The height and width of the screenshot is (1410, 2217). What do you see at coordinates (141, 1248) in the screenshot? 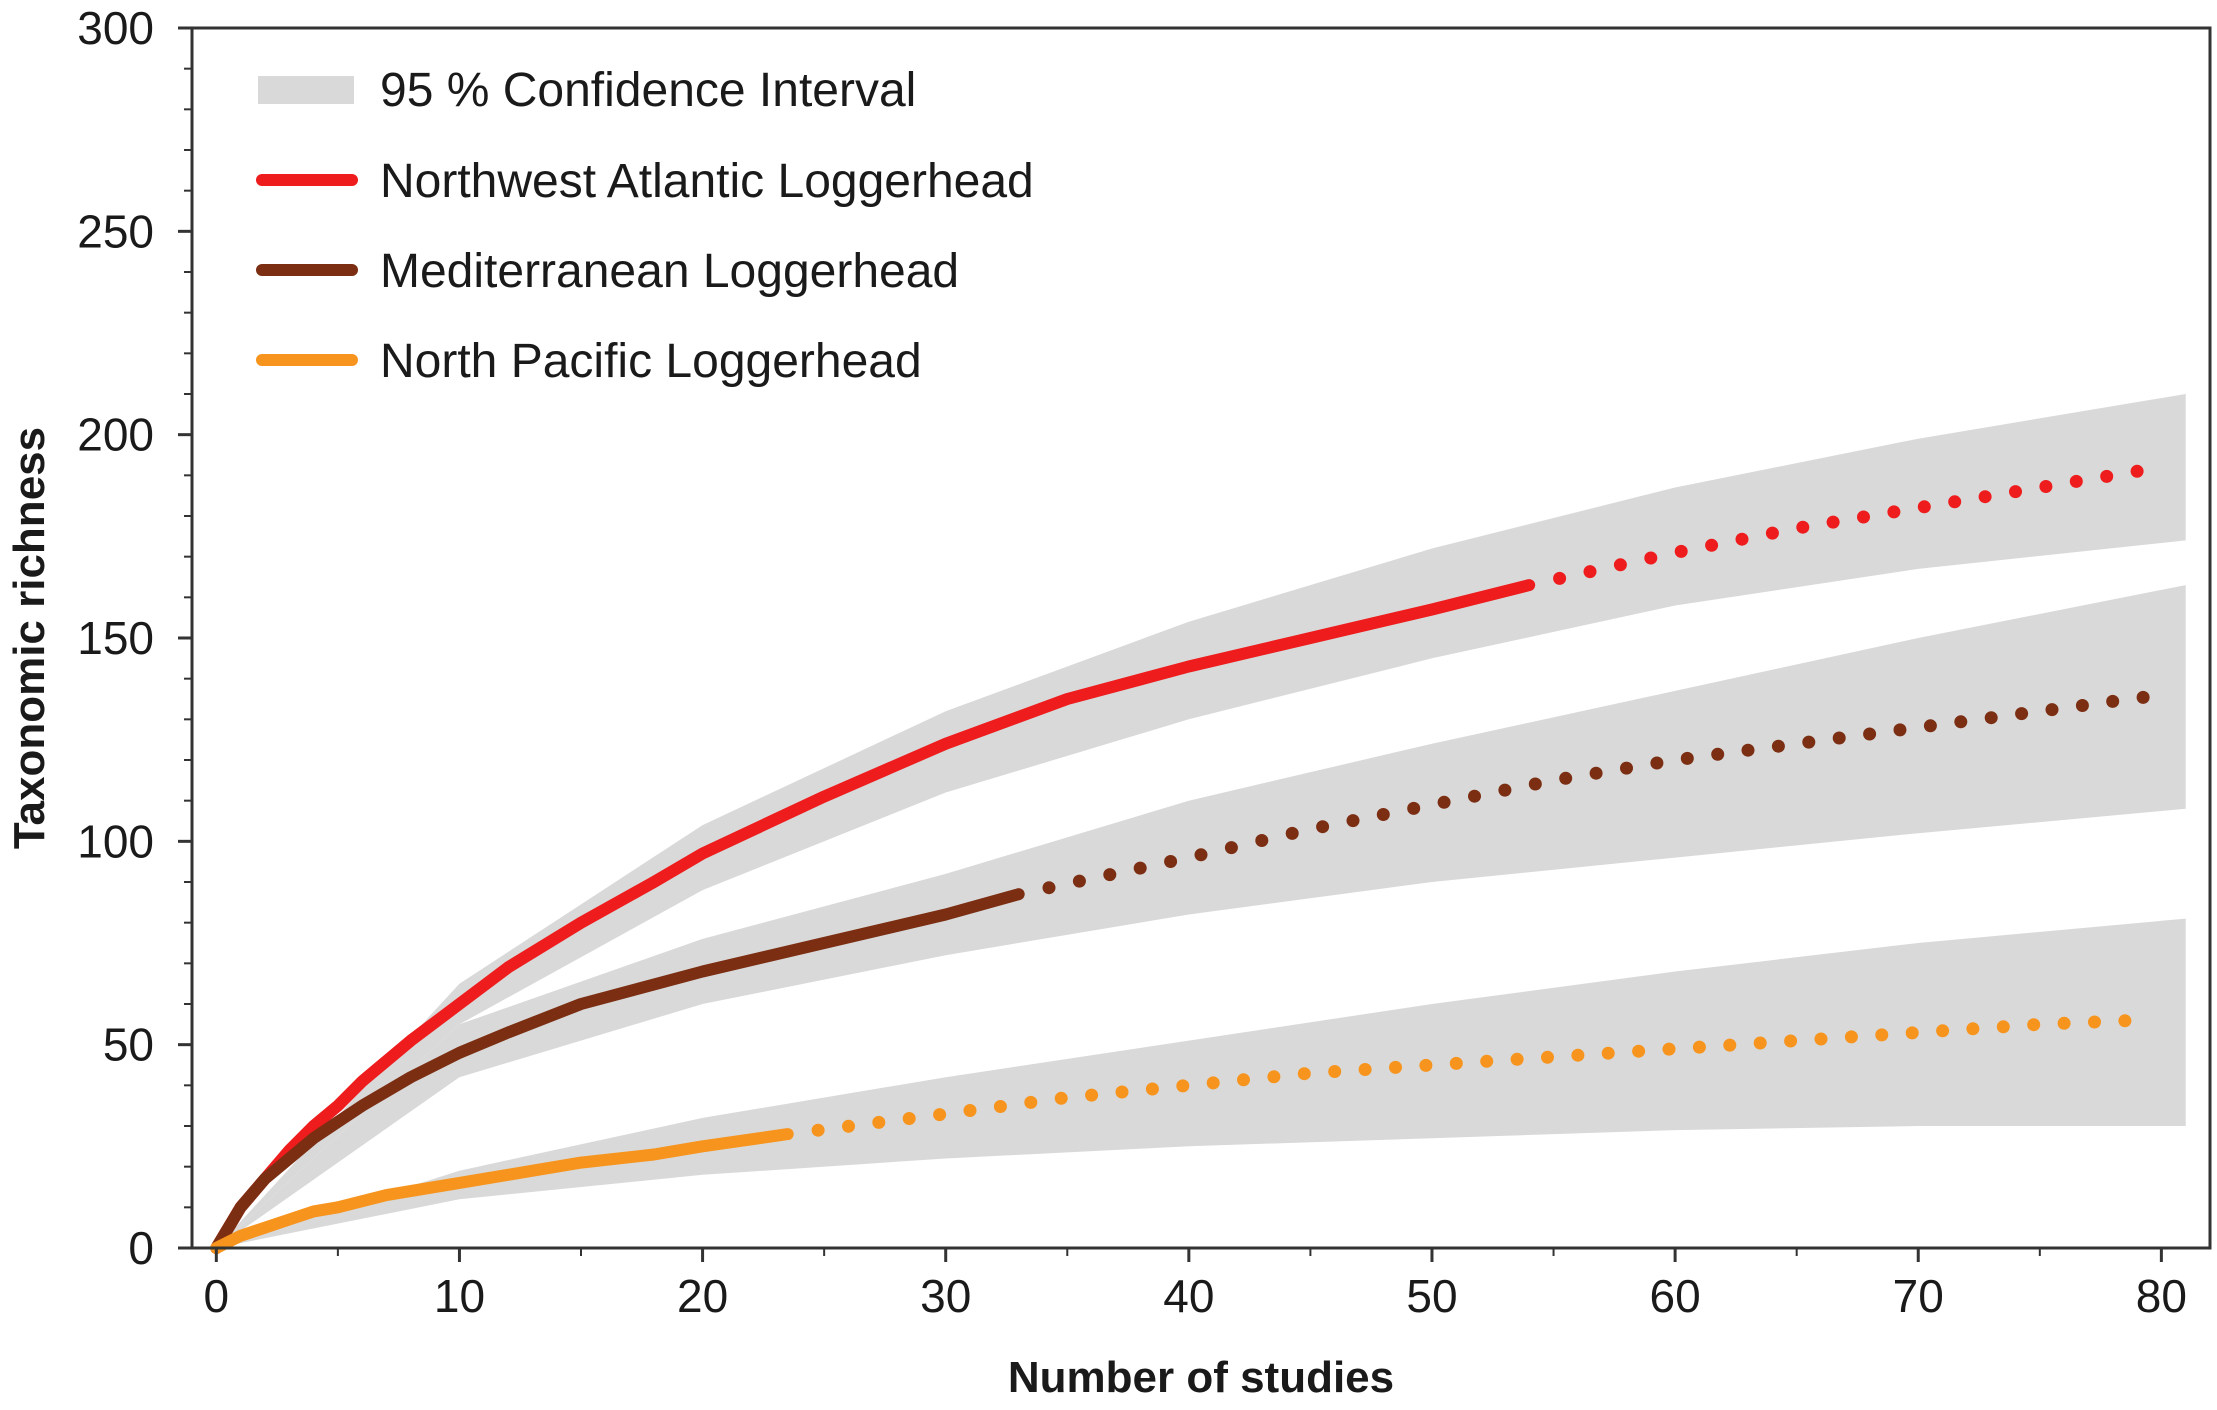
I see `y-tick-label: 0` at bounding box center [141, 1248].